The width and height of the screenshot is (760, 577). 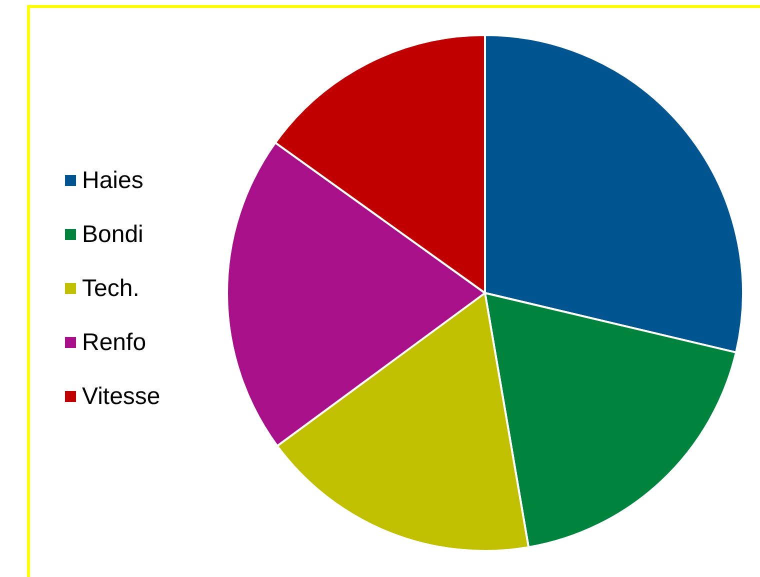 I want to click on legend-label: Renfo, so click(x=114, y=342).